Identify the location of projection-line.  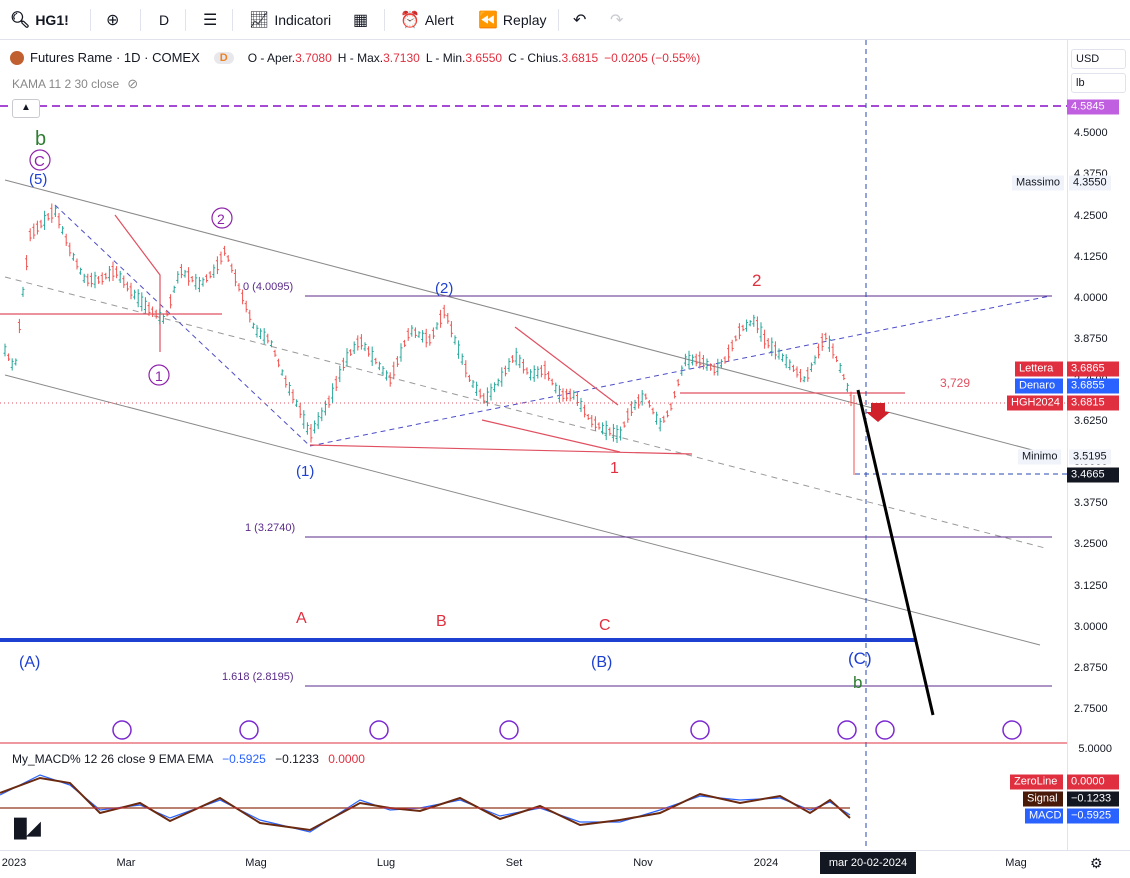
(895, 552).